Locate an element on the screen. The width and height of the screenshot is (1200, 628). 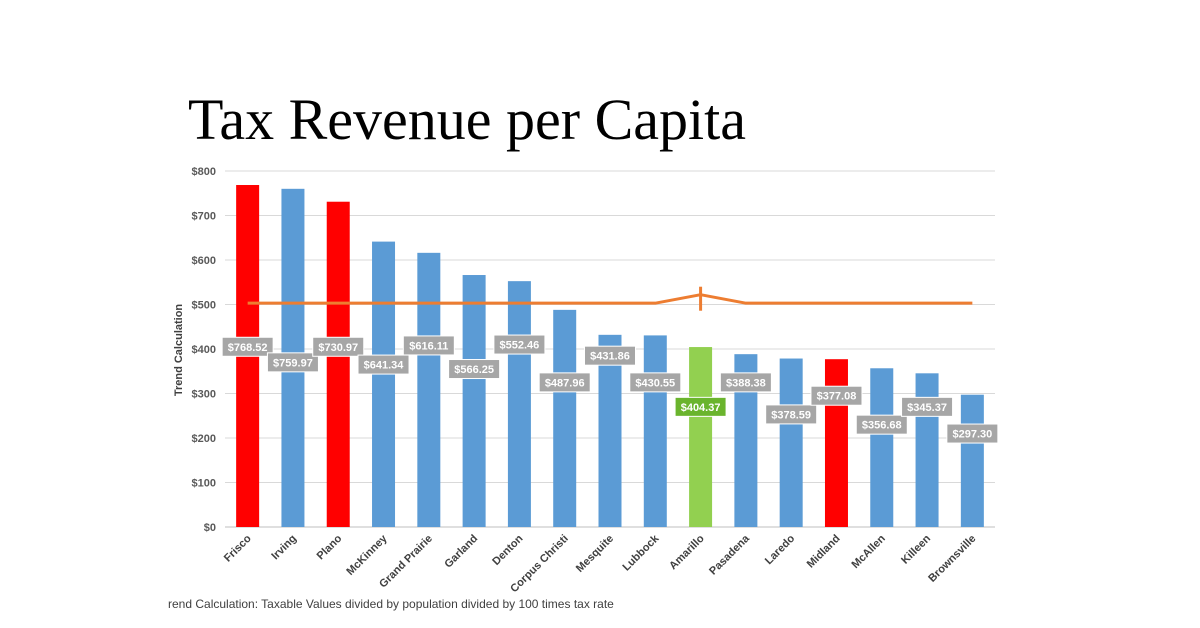
x-tick-label: Amarillo is located at coordinates (687, 552).